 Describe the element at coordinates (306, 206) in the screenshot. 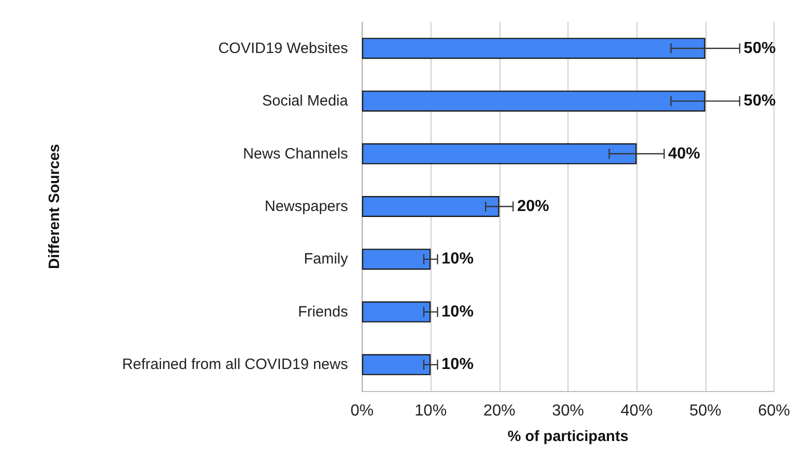

I see `y-tick-label: Newspapers` at that location.